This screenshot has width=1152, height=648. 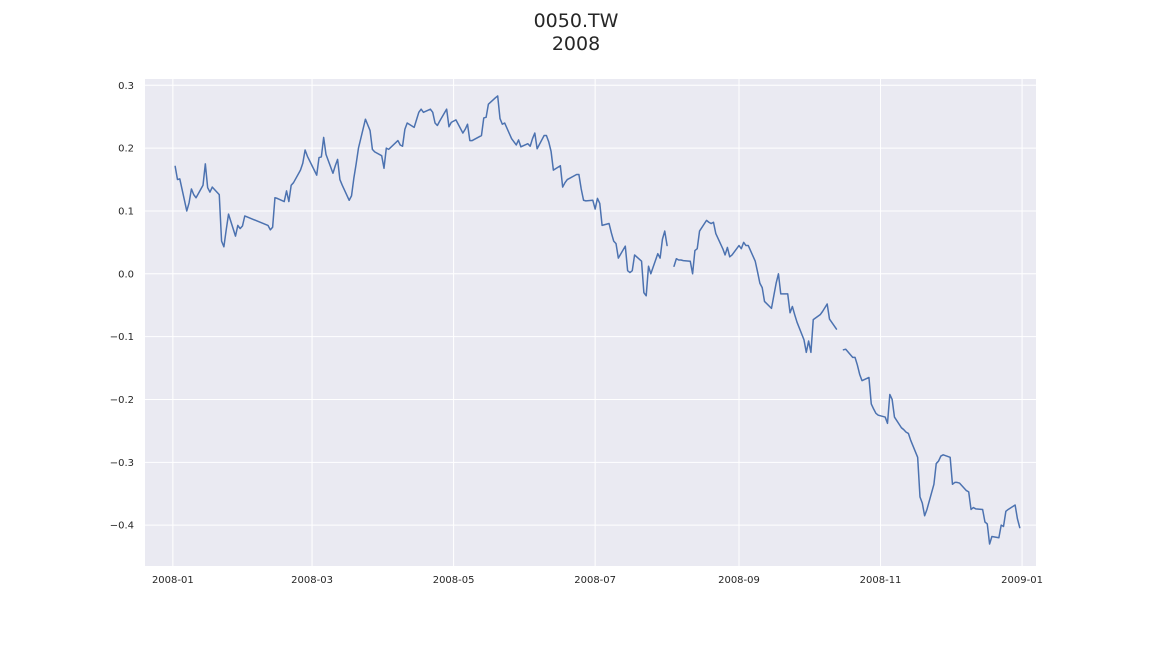 I want to click on y-tick-label: 0.3, so click(x=126, y=86).